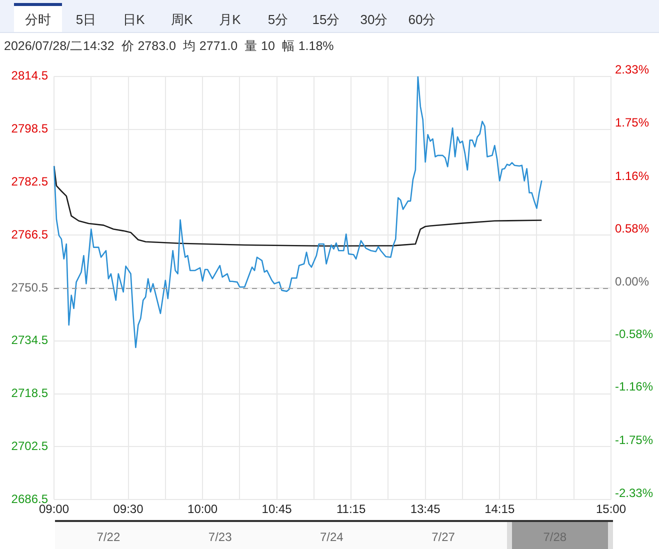 The height and width of the screenshot is (549, 659). Describe the element at coordinates (29, 446) in the screenshot. I see `y-tick-label: 2702.5` at that location.